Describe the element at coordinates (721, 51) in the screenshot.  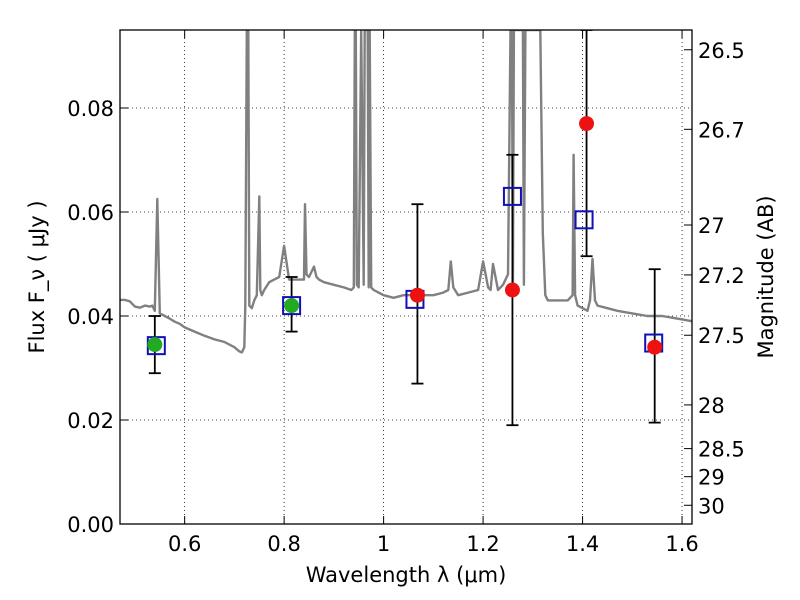
I see `y2-tick-label: 26.5` at that location.